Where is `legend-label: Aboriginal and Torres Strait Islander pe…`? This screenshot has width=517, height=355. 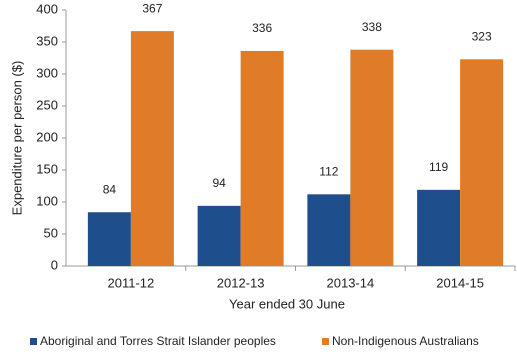
legend-label: Aboriginal and Torres Strait Islander pe… is located at coordinates (158, 341).